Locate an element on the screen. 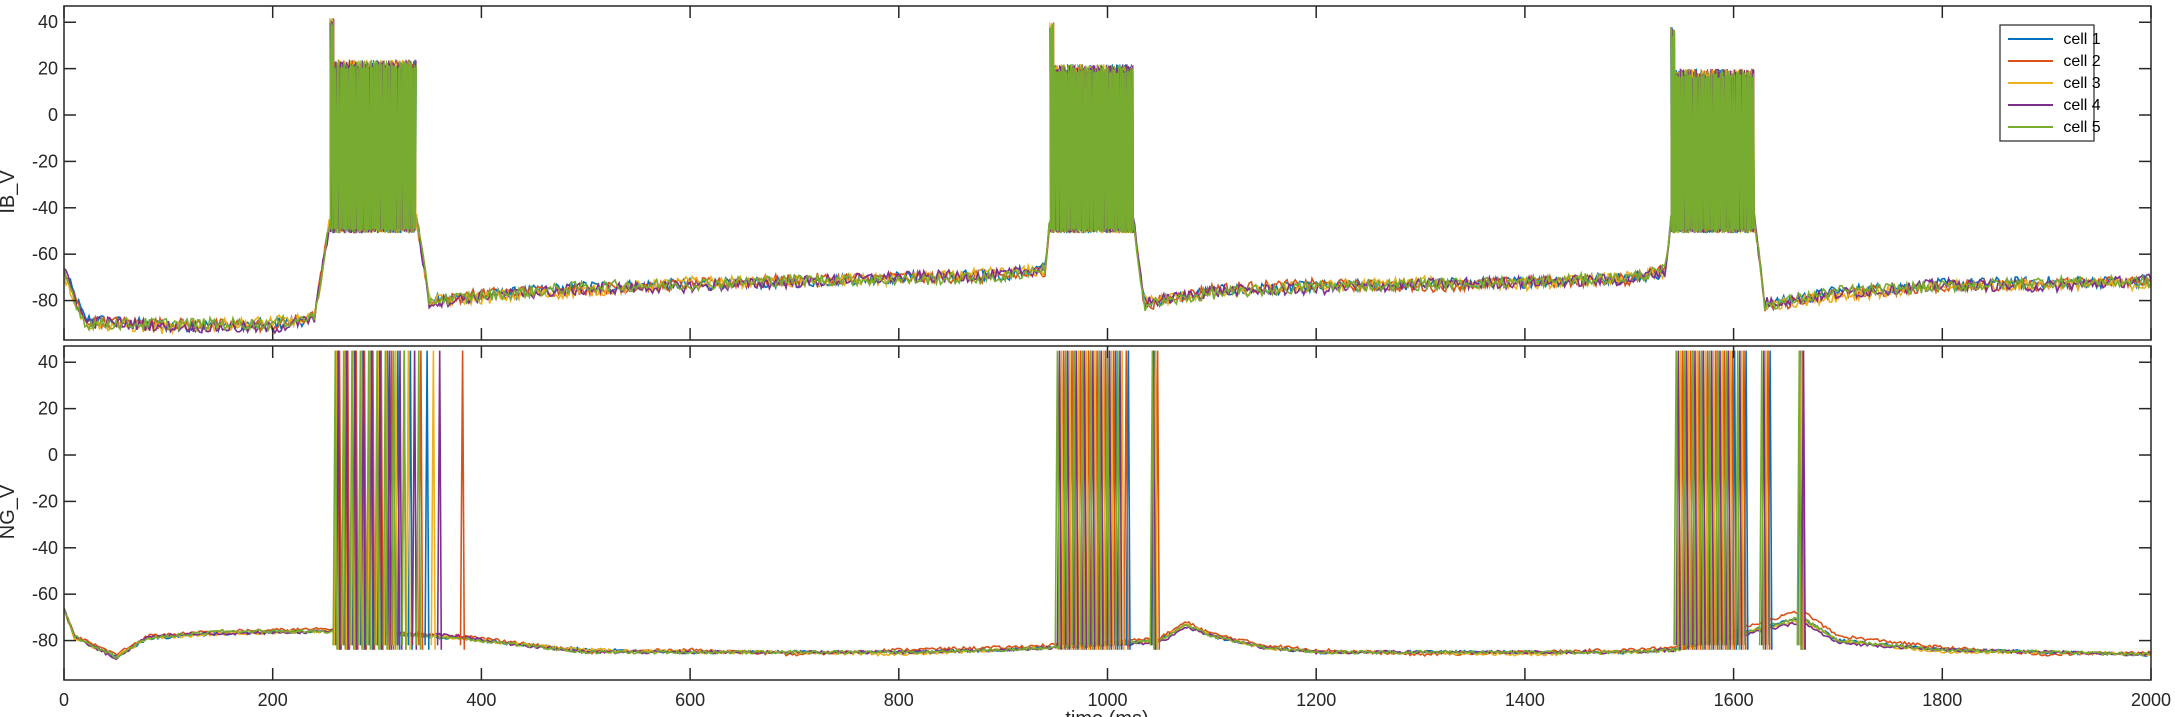  xtick-label: 2000 is located at coordinates (2151, 700).